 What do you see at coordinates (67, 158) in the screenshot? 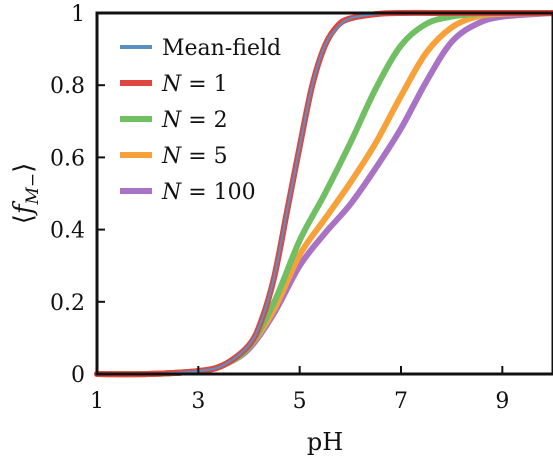
I see `y-tick-label: 0.6` at bounding box center [67, 158].